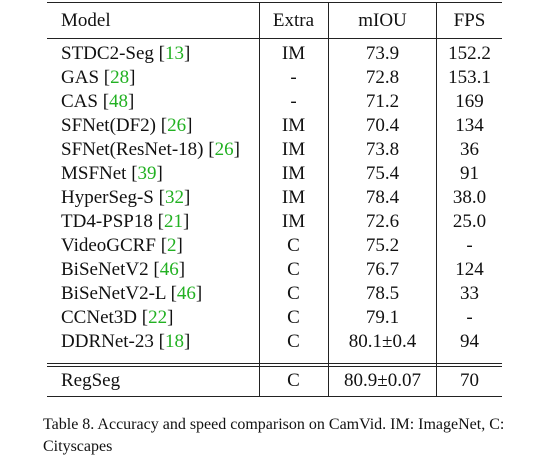 The image size is (555, 459). What do you see at coordinates (274, 342) in the screenshot?
I see `table-row: DDRNet-23 [18] C 80.1±0.4 94` at bounding box center [274, 342].